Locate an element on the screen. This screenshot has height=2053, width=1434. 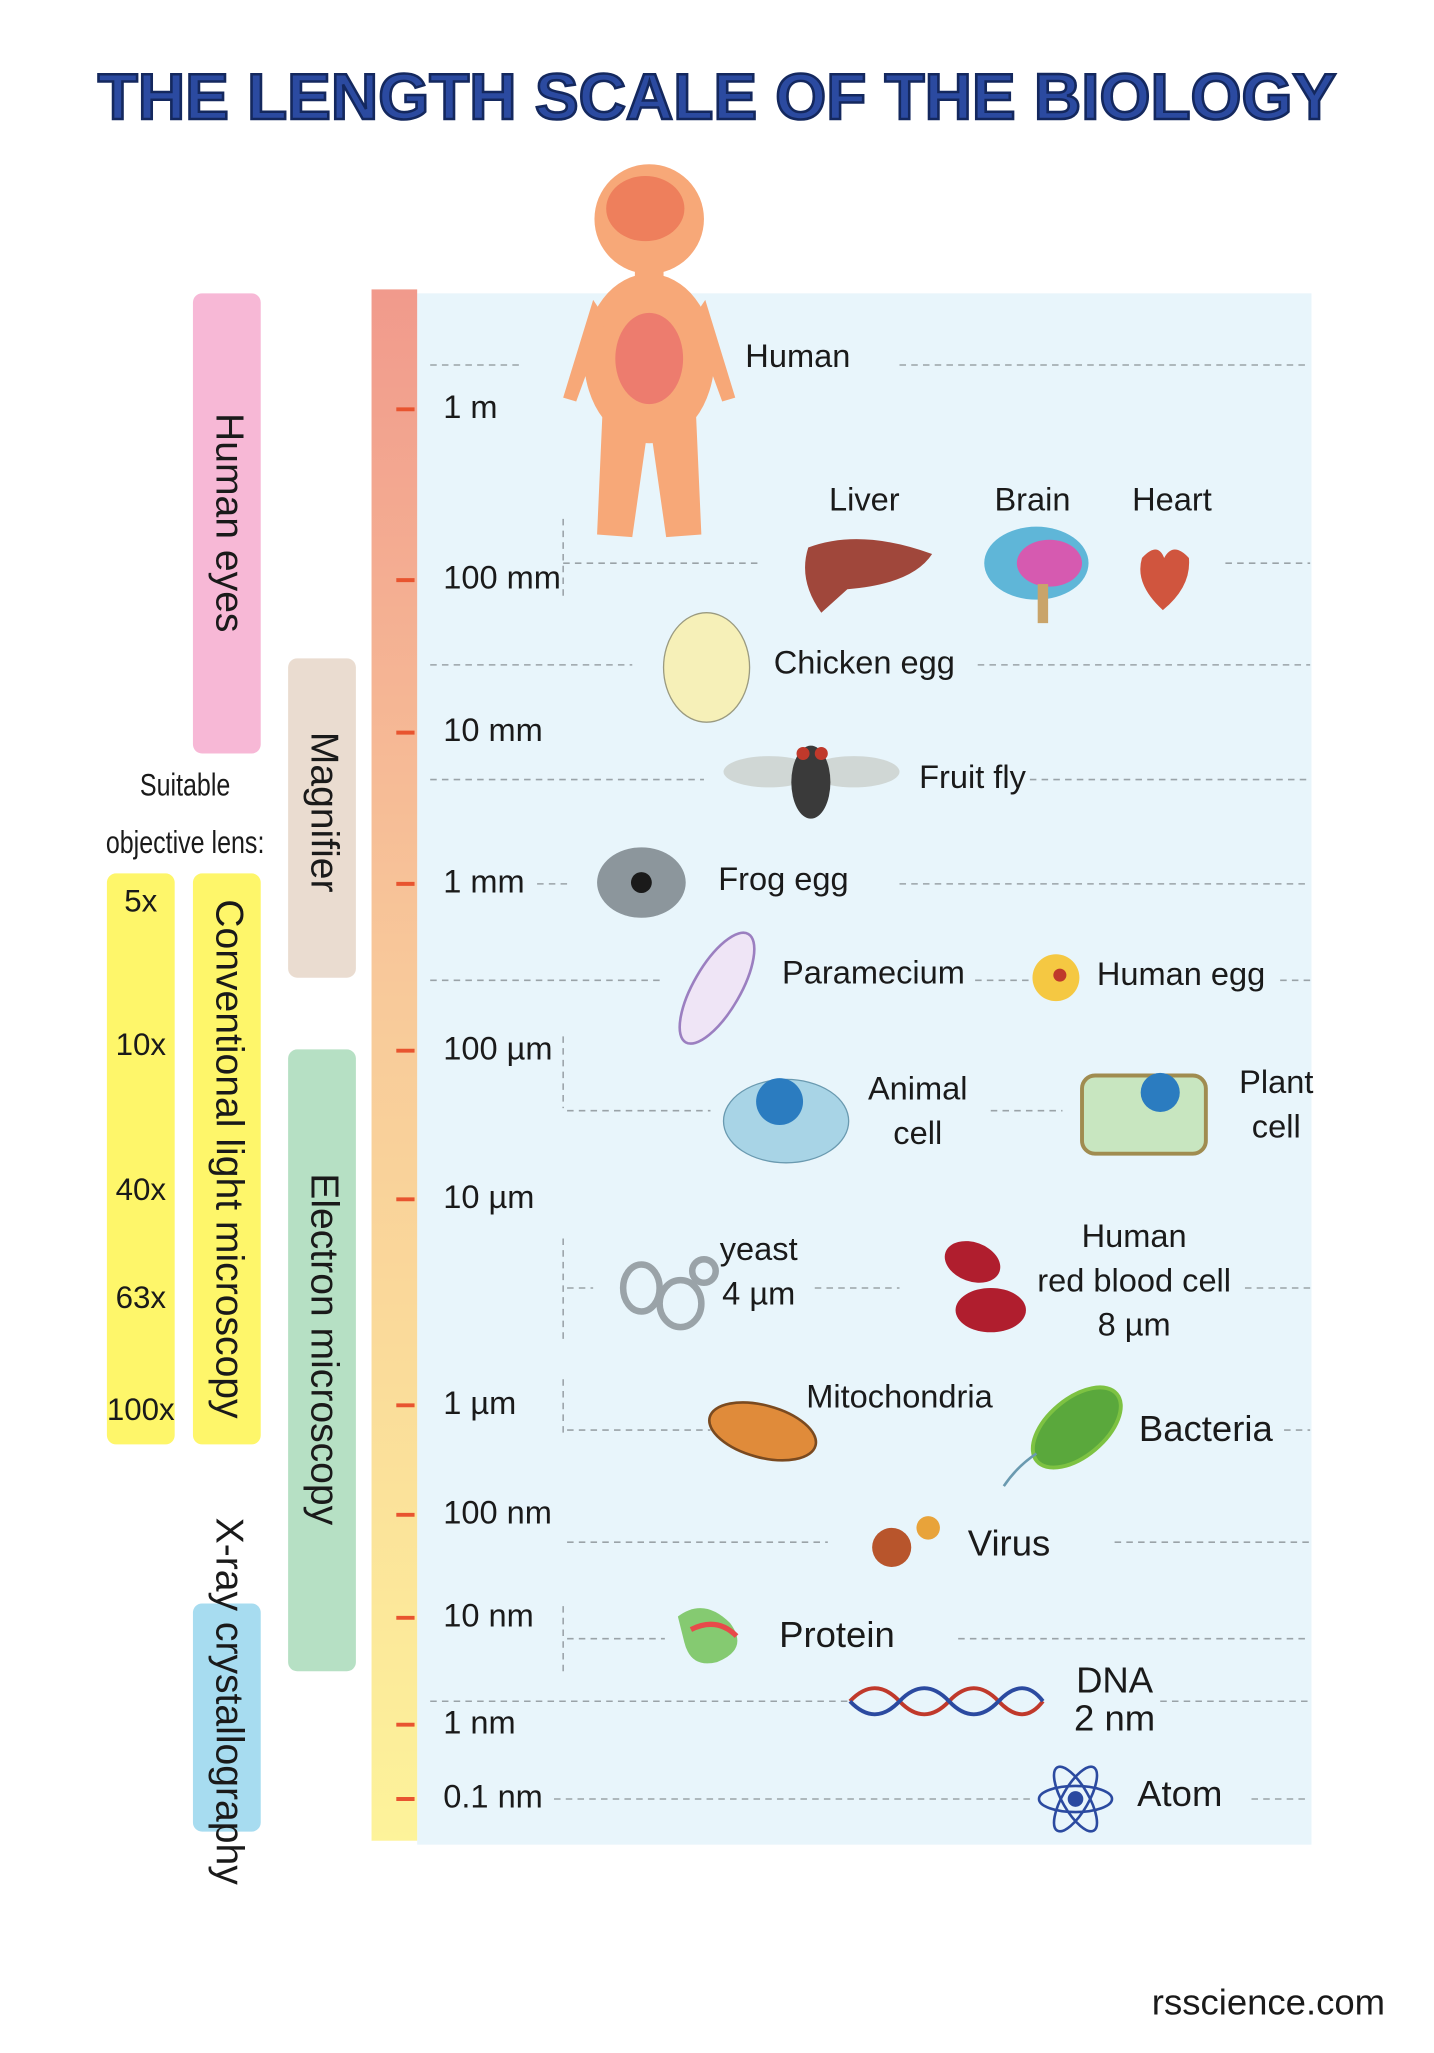
lens-value: 100x is located at coordinates (141, 1409).